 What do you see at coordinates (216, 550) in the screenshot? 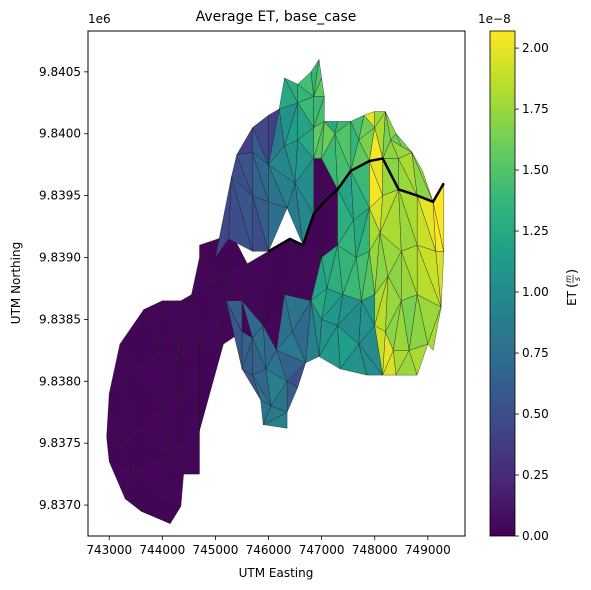
I see `x-tick-label: 745000` at bounding box center [216, 550].